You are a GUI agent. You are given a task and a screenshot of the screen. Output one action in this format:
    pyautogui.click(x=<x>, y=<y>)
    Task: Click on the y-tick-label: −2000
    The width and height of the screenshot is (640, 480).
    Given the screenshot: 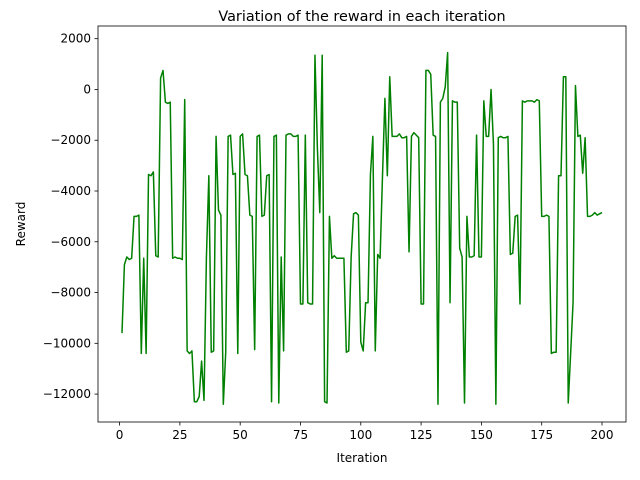 What is the action you would take?
    pyautogui.click(x=70, y=140)
    